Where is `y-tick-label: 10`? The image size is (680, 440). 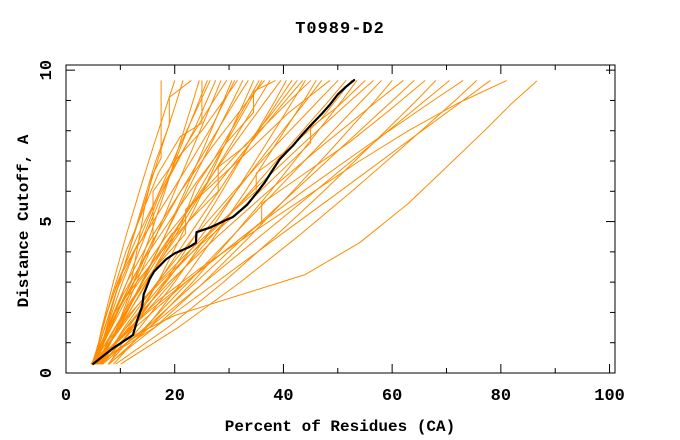
y-tick-label: 10 is located at coordinates (47, 70).